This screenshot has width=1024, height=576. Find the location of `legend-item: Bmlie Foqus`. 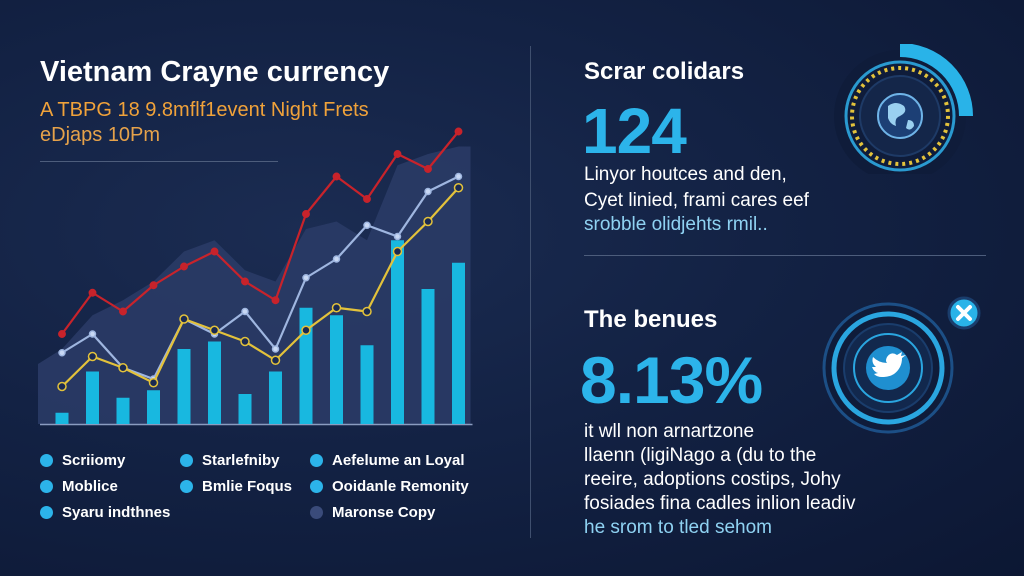

legend-item: Bmlie Foqus is located at coordinates (236, 486).